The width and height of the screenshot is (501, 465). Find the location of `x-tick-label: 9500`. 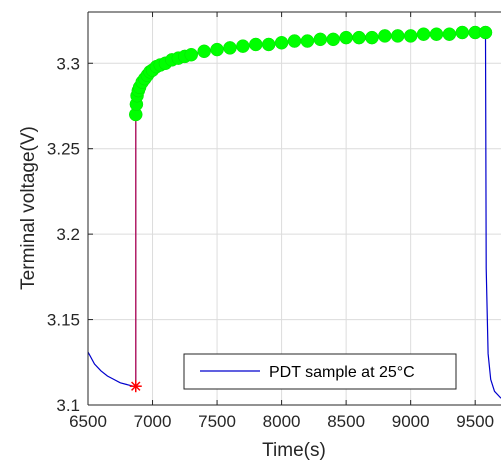

x-tick-label: 9500 is located at coordinates (475, 421).